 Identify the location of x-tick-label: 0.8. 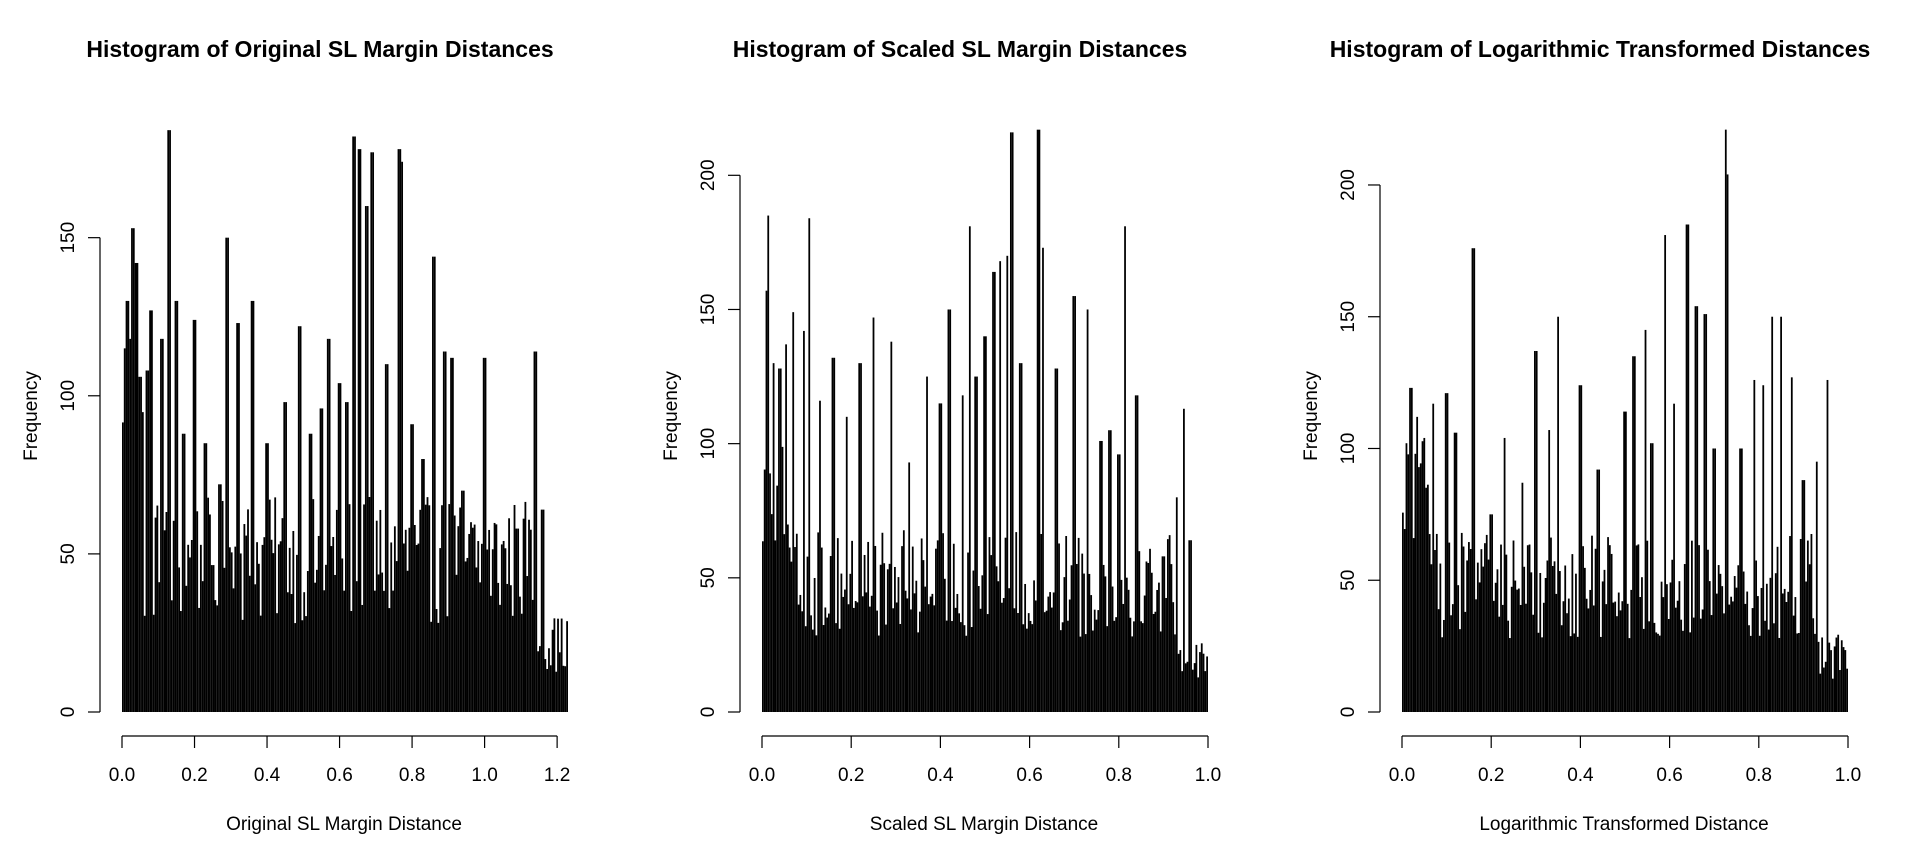
(412, 775).